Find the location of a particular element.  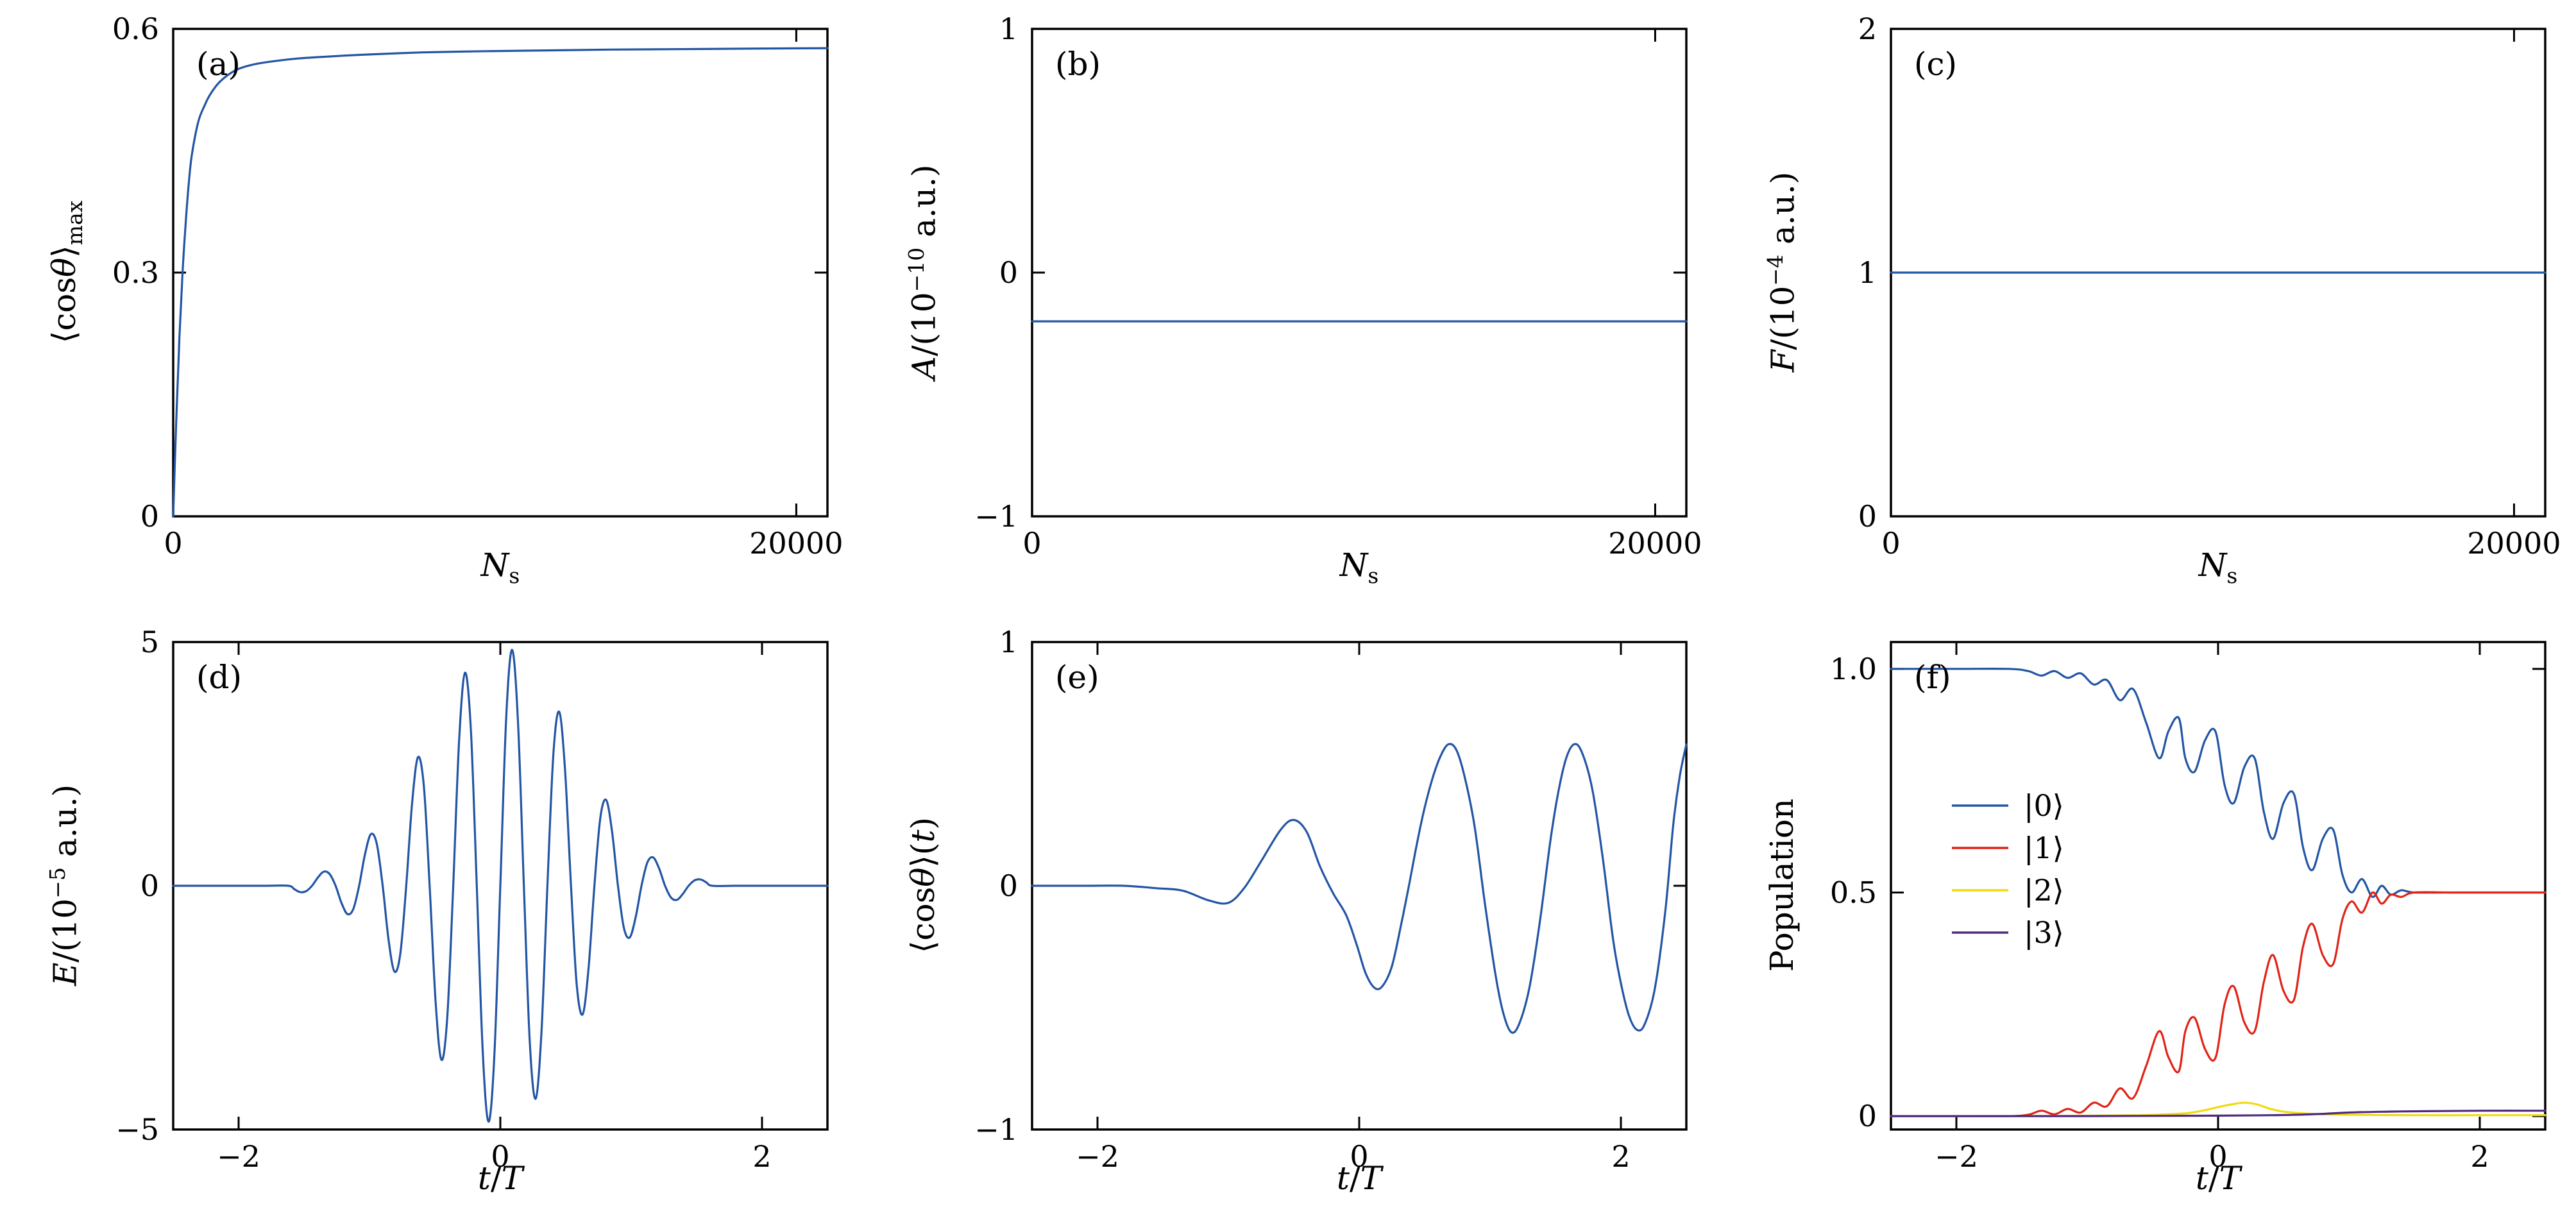

y-tick-label: 0.3 is located at coordinates (135, 272).